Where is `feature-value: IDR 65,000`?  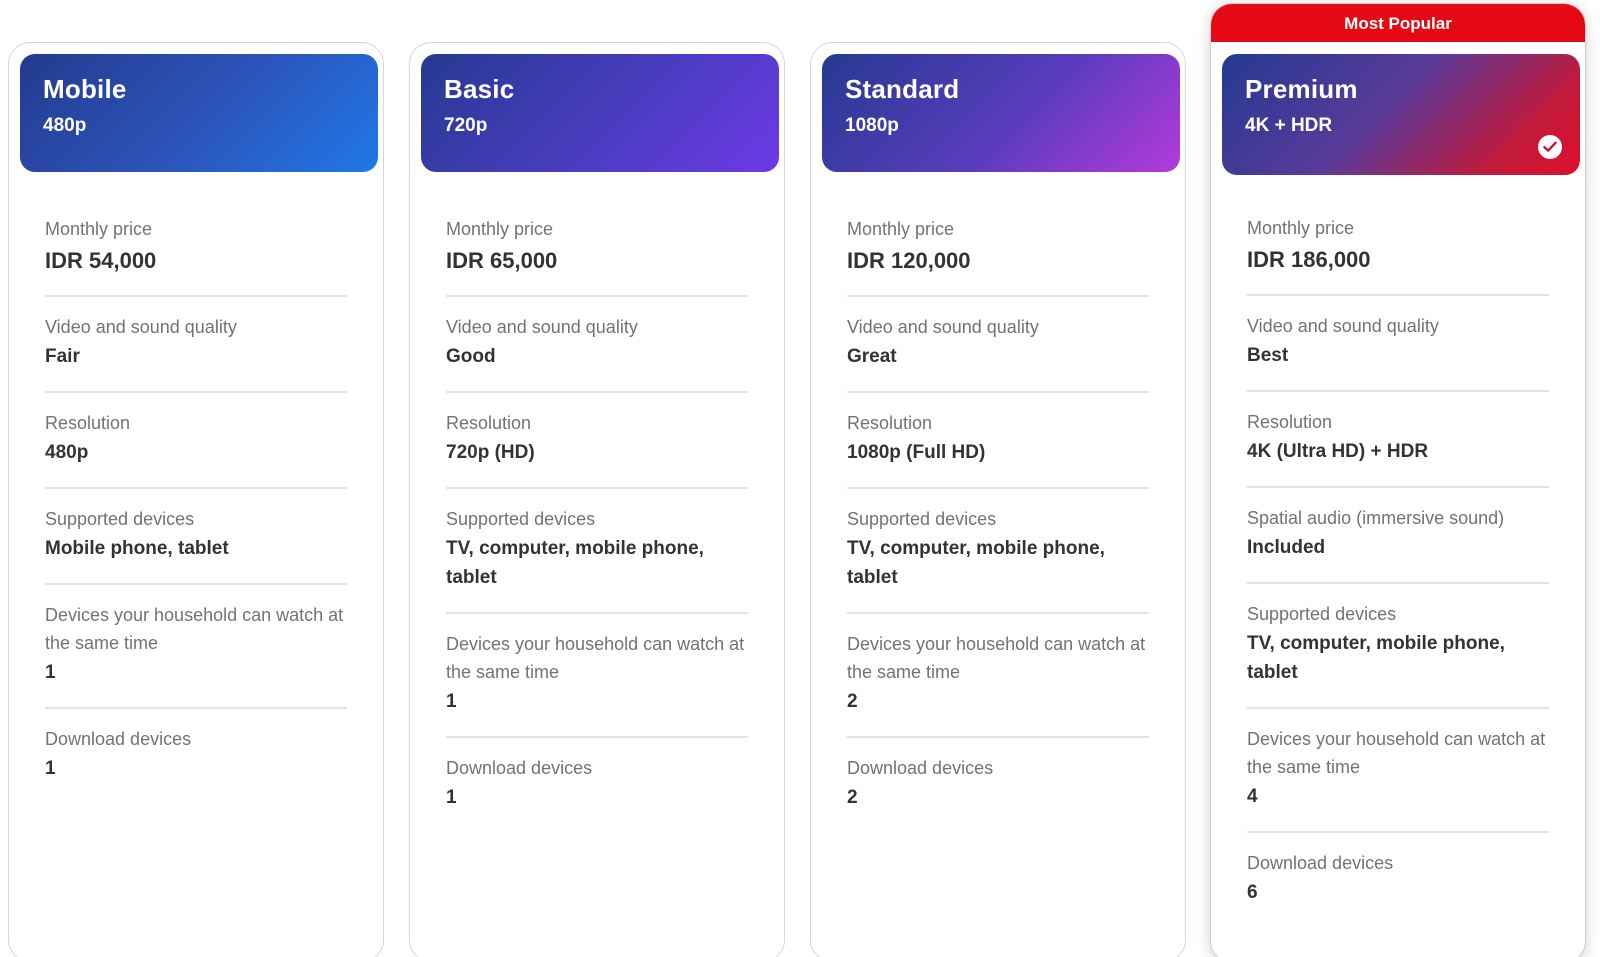 feature-value: IDR 65,000 is located at coordinates (502, 260).